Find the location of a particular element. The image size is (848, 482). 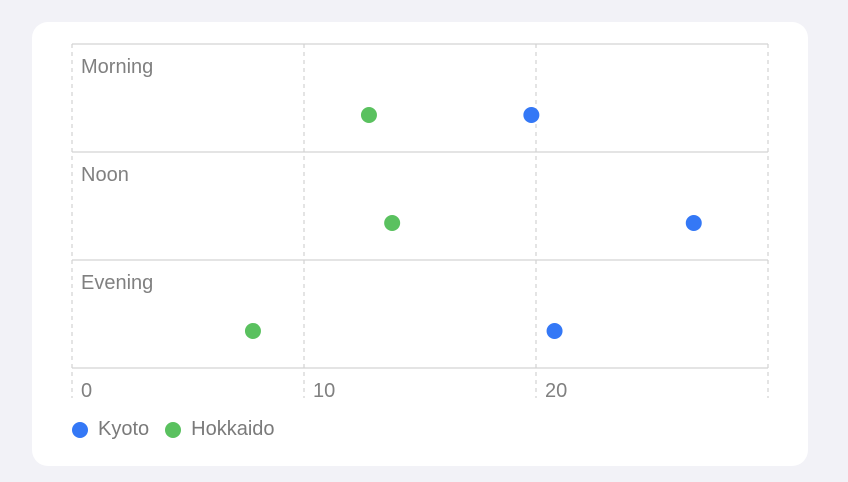

legend: Kyoto Hokkaido is located at coordinates (181, 429).